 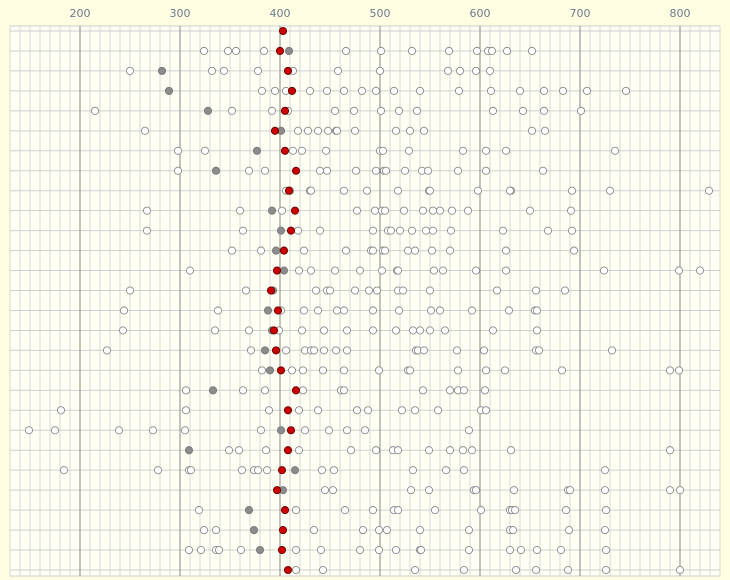 What do you see at coordinates (680, 13) in the screenshot?
I see `x-tick-label: 800` at bounding box center [680, 13].